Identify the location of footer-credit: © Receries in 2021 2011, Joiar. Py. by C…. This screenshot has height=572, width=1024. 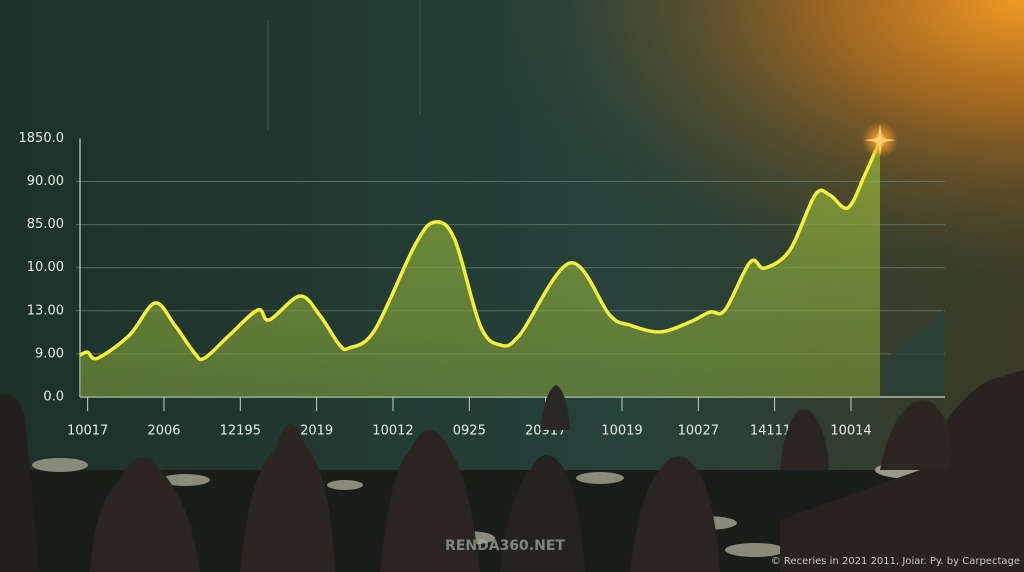
(895, 561).